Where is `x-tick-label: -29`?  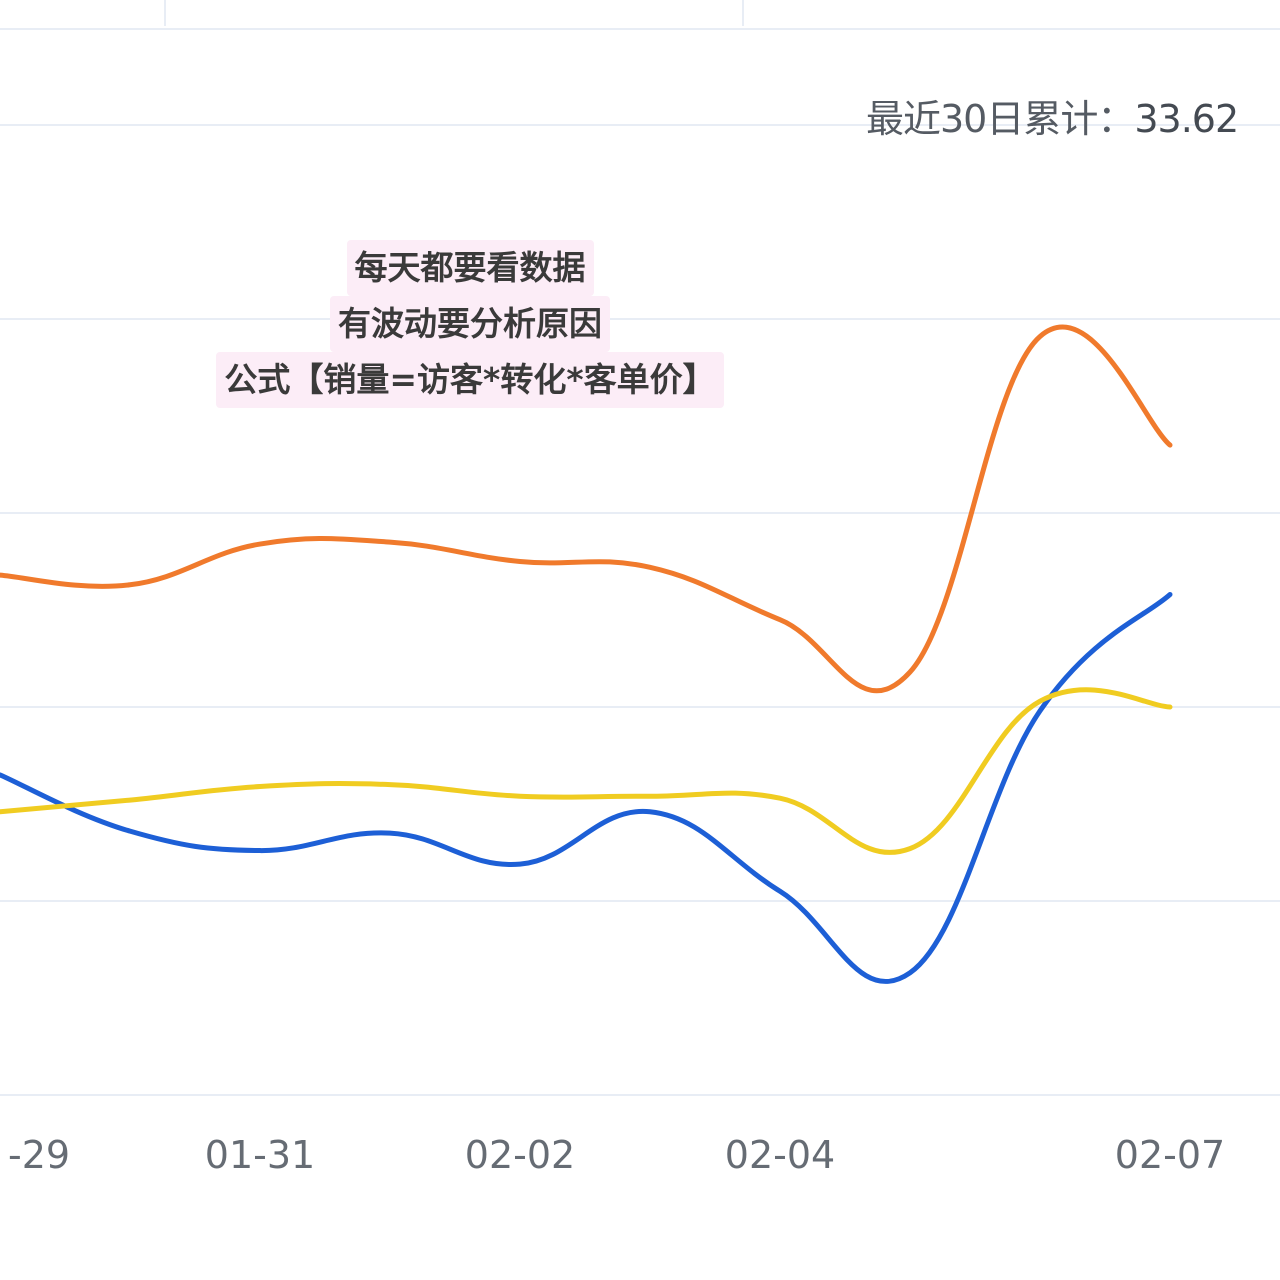 x-tick-label: -29 is located at coordinates (39, 1155).